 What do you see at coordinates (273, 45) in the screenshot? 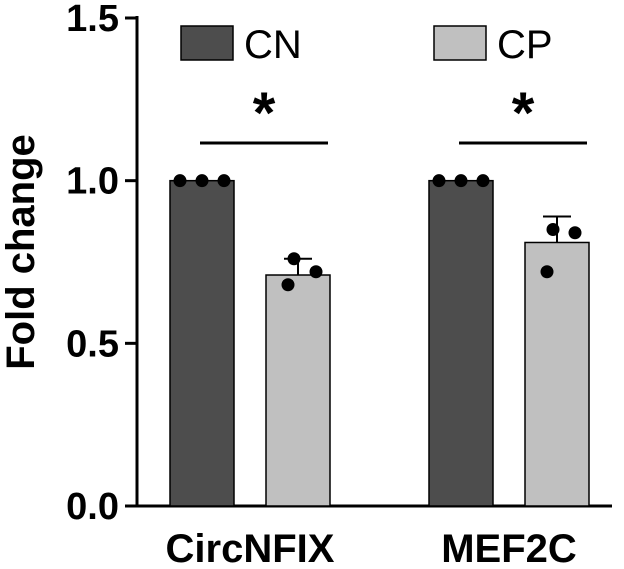
I see `legend-label: CN` at bounding box center [273, 45].